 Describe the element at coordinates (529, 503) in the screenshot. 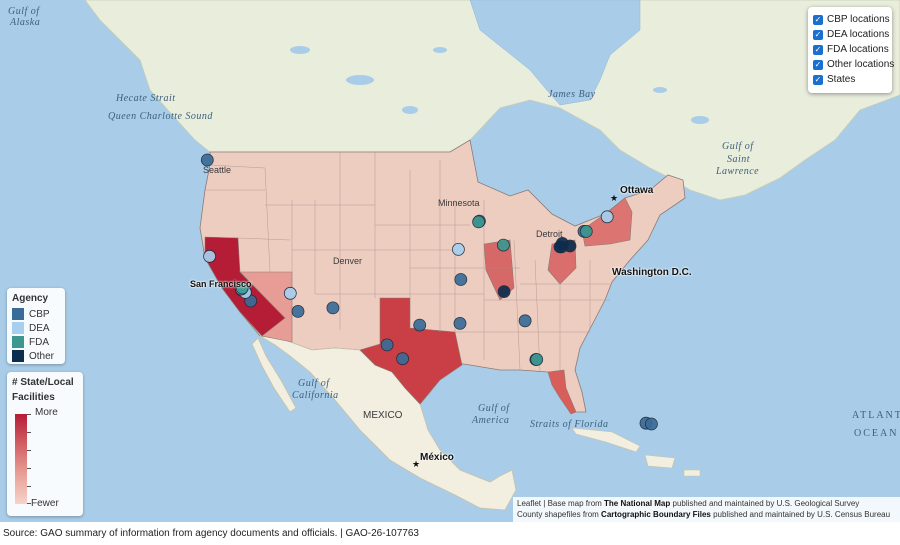

I see `leaflet-link: Leaflet` at that location.